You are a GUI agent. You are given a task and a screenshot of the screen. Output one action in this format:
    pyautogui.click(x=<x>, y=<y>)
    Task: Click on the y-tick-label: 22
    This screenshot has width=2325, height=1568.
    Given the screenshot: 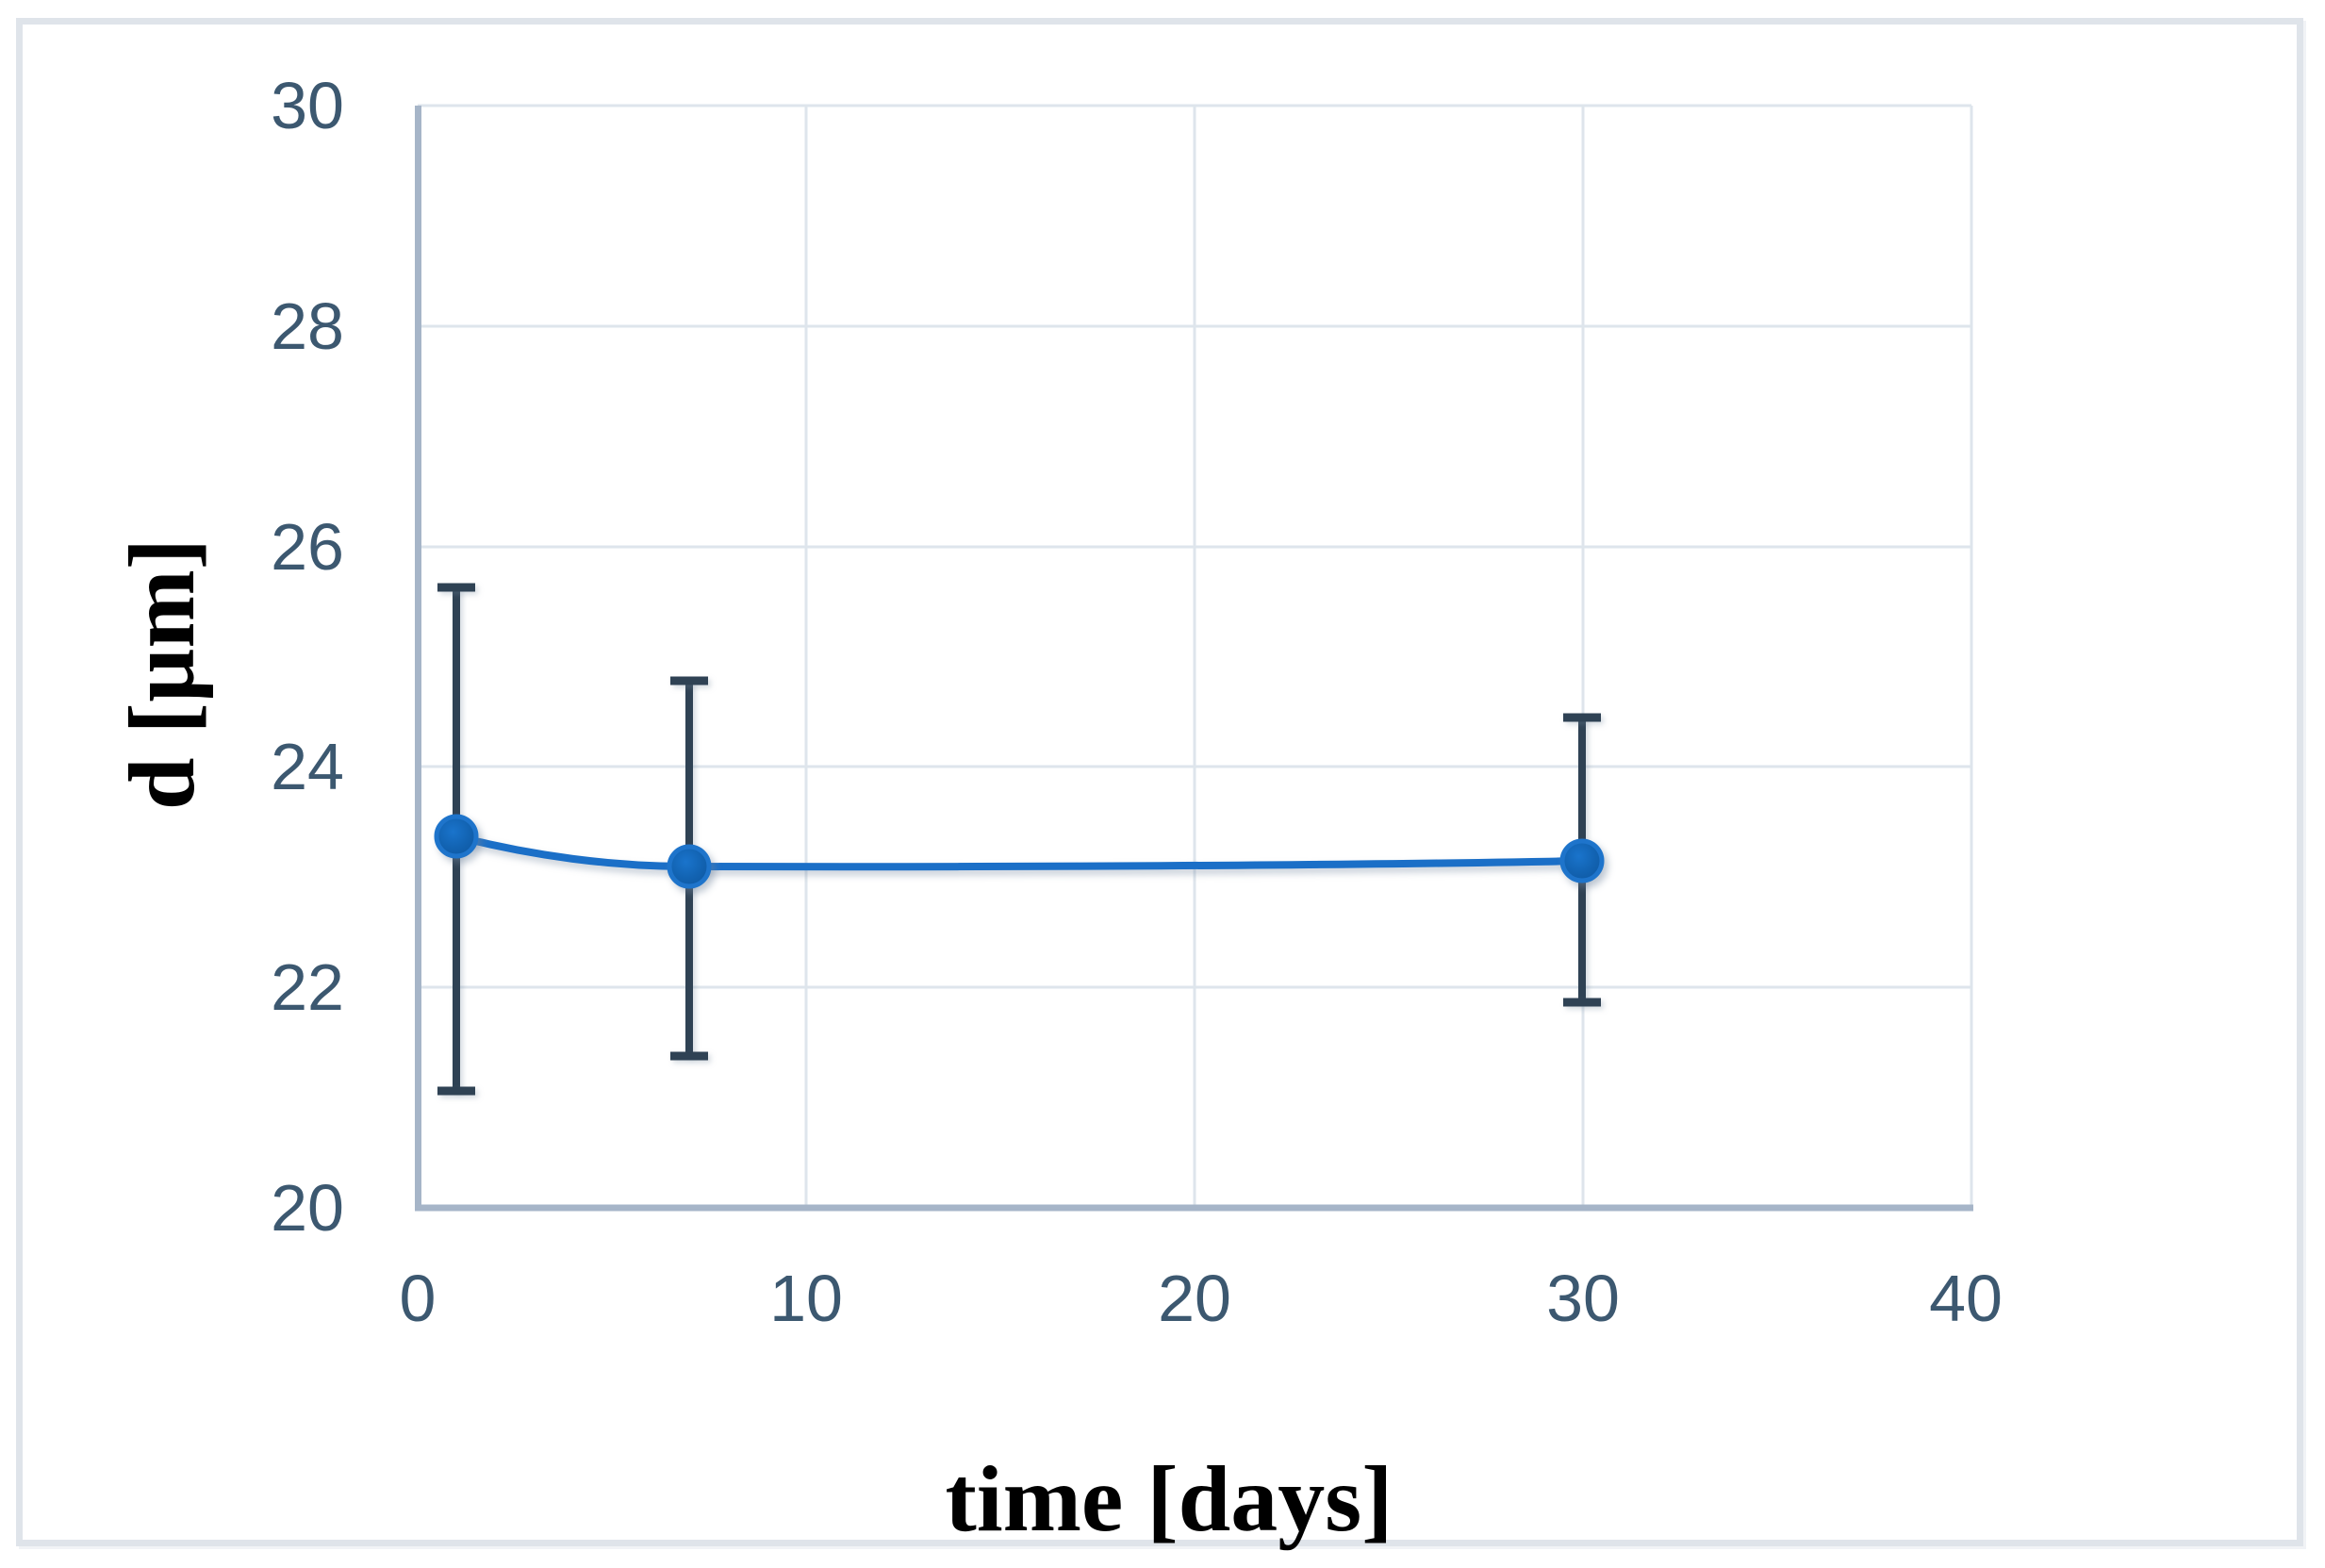 What is the action you would take?
    pyautogui.click(x=307, y=987)
    